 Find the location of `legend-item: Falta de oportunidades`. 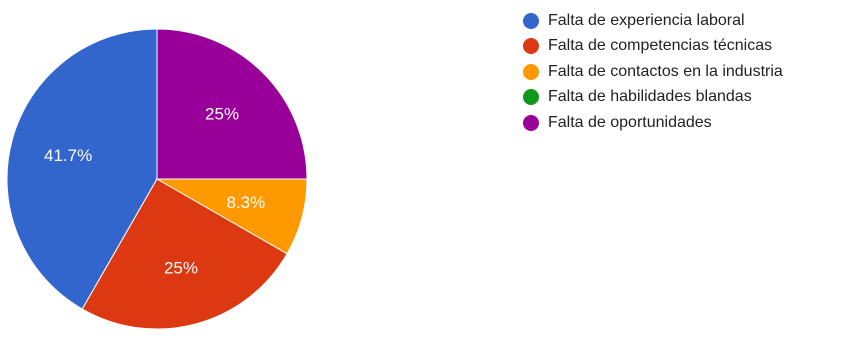

legend-item: Falta de oportunidades is located at coordinates (653, 123).